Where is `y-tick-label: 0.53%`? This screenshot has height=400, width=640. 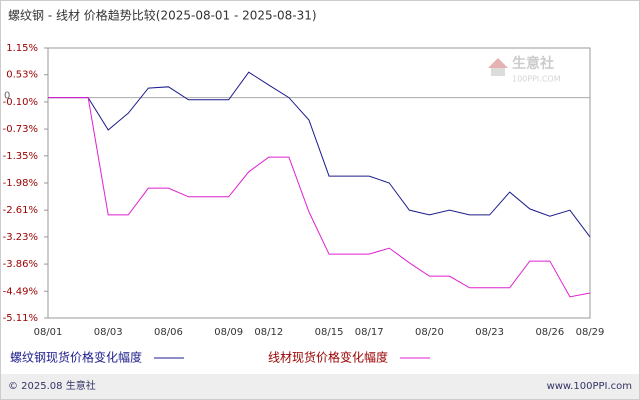 y-tick-label: 0.53% is located at coordinates (22, 75).